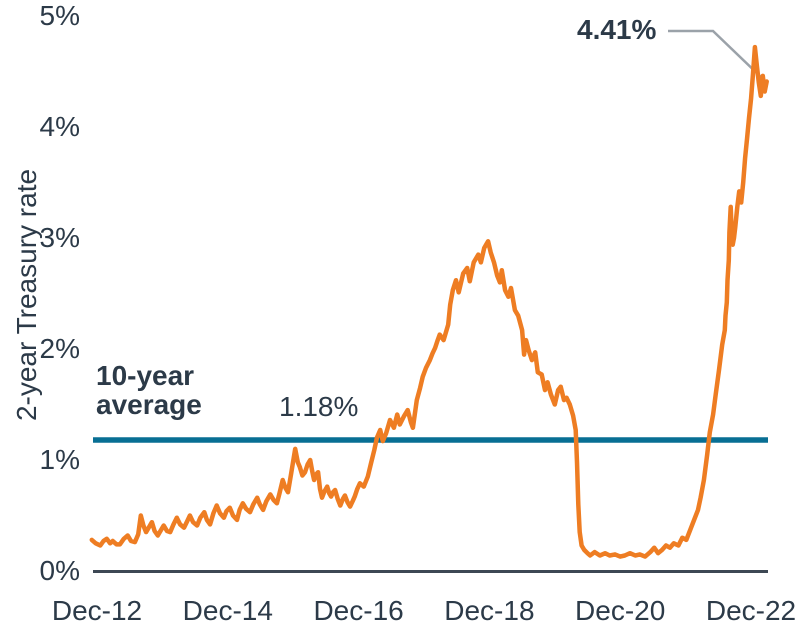 This screenshot has width=800, height=635. Describe the element at coordinates (59, 237) in the screenshot. I see `y-tick-label: 3%` at that location.